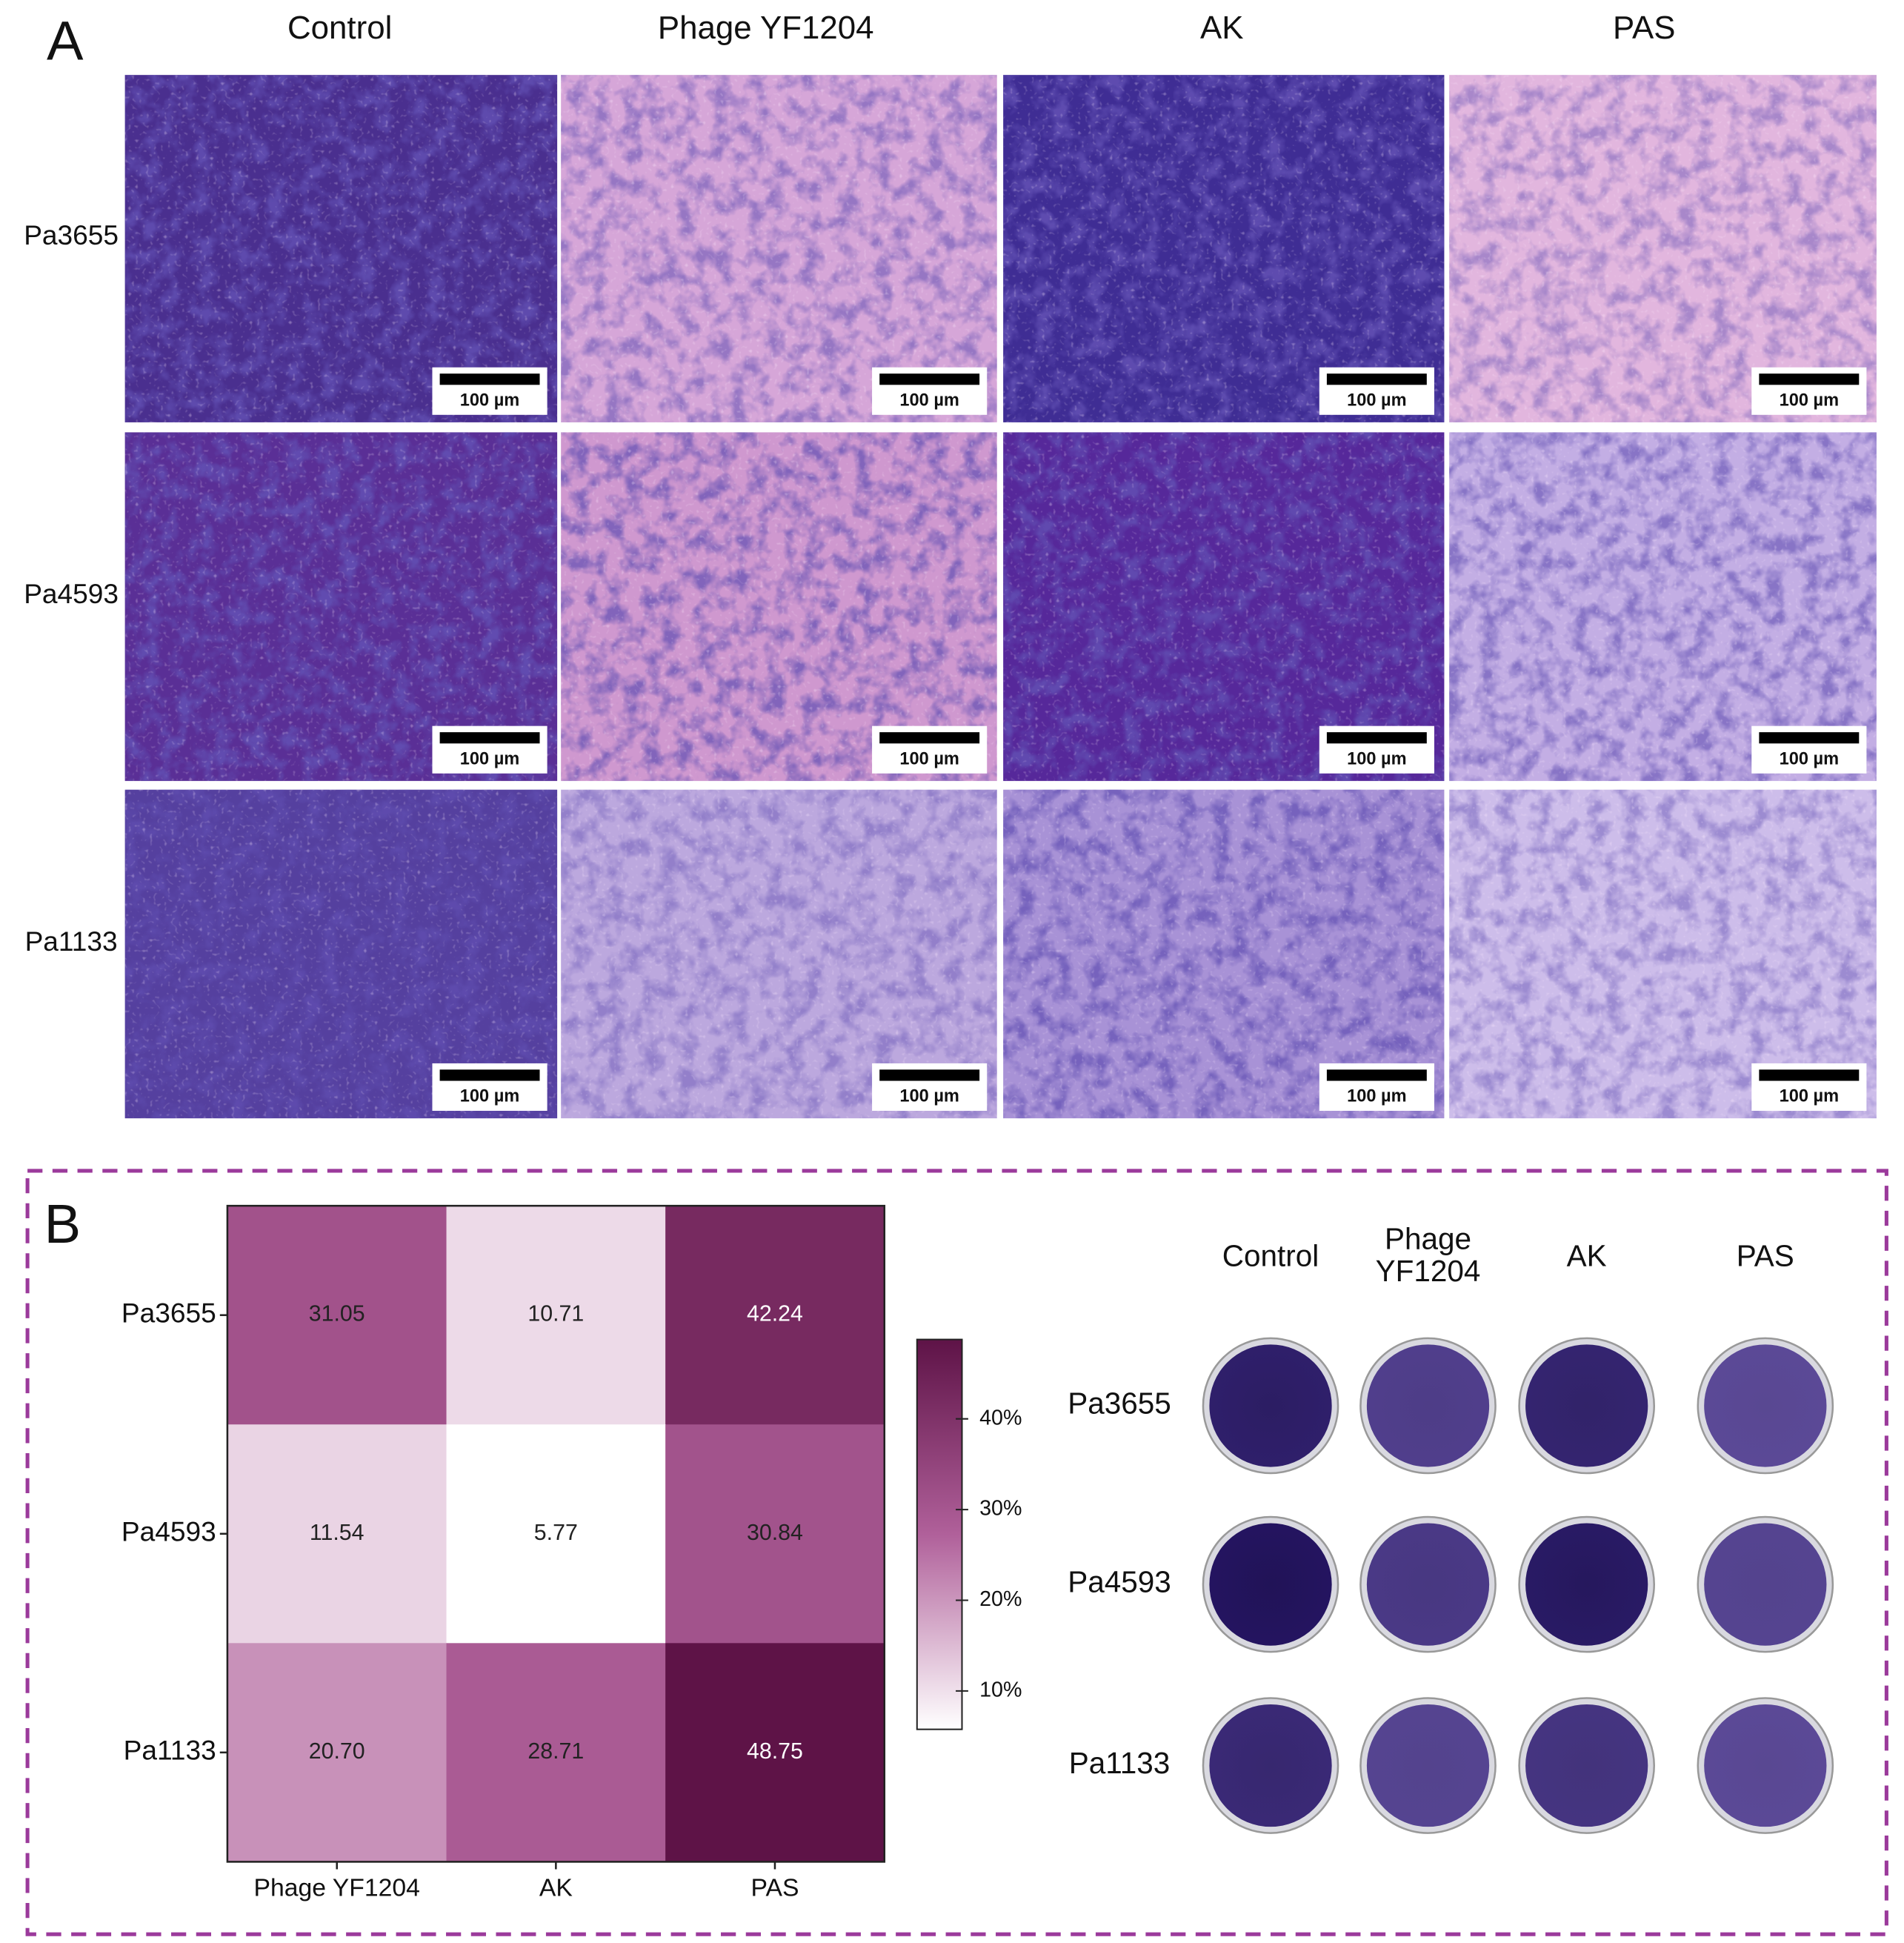 Image resolution: width=1904 pixels, height=1943 pixels. I want to click on cell-label: 20.70, so click(337, 1752).